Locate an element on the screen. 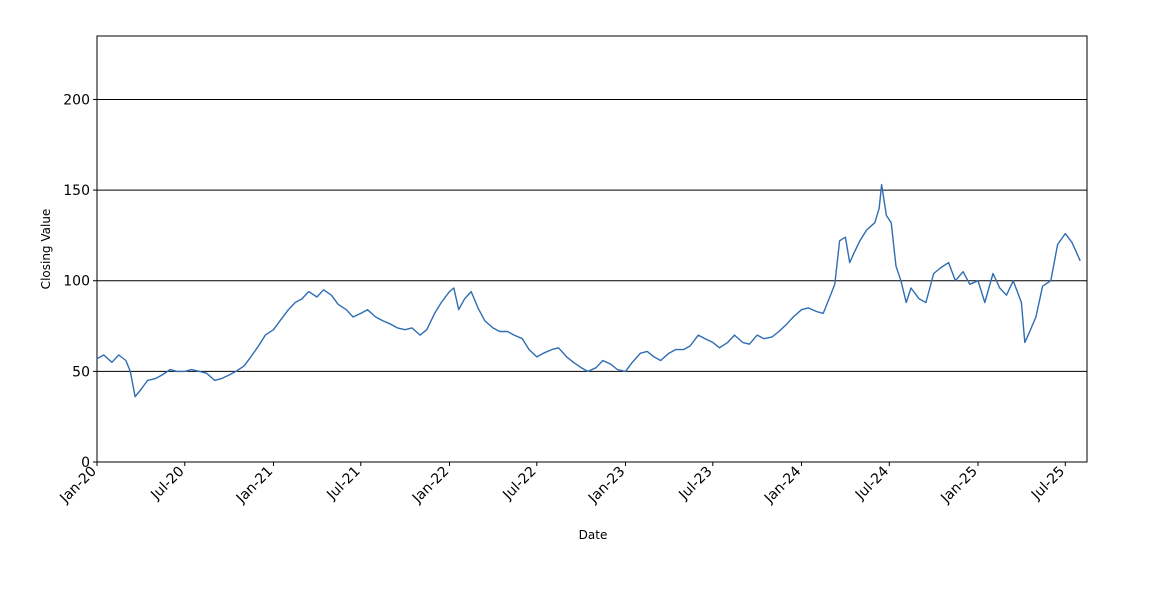  y-tick-label: 0 is located at coordinates (85, 463).